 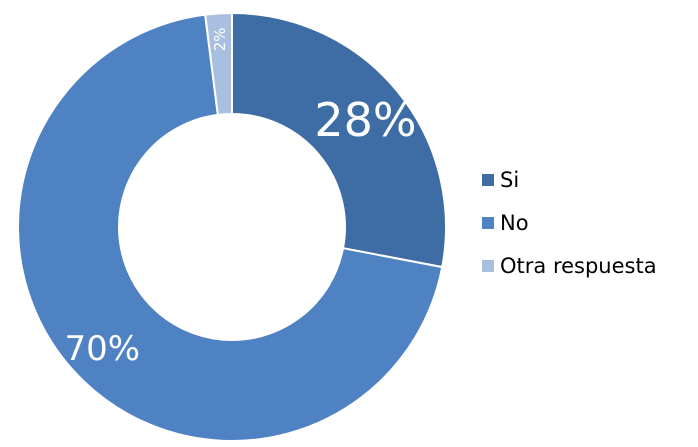 I want to click on legend-swatch-si, so click(x=488, y=180).